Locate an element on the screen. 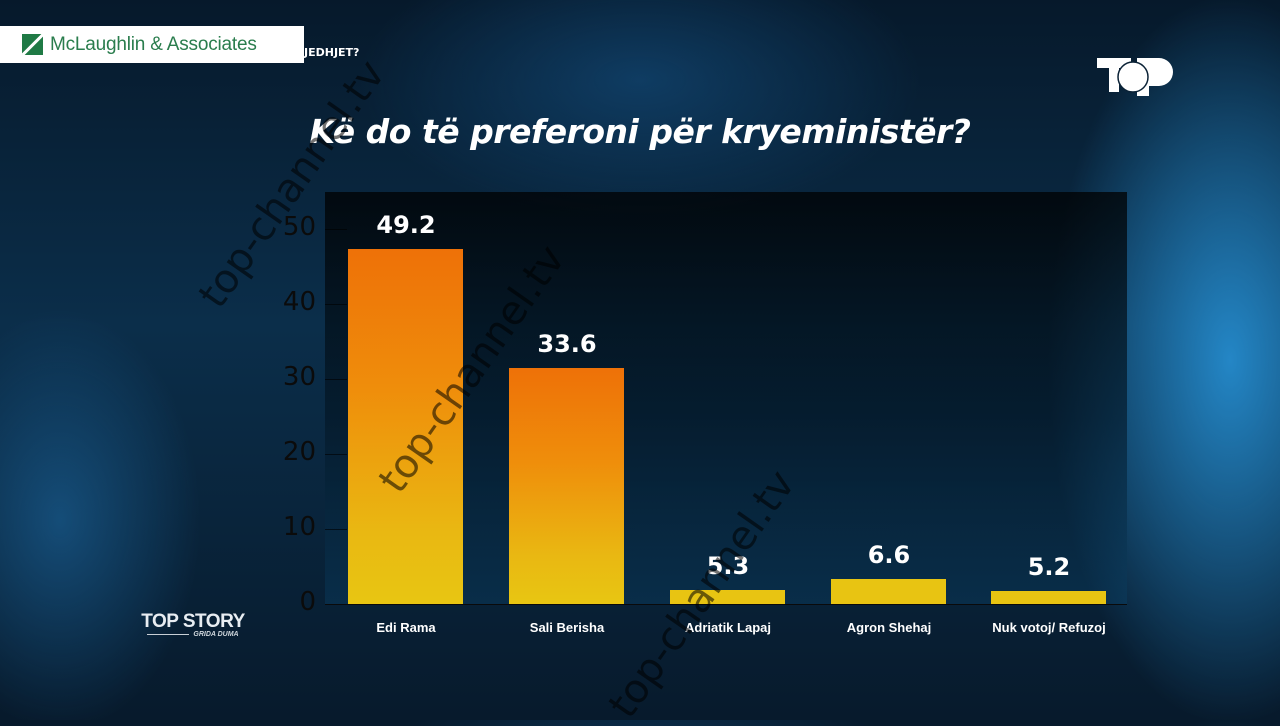 Image resolution: width=1280 pixels, height=726 pixels. pollster-name: McLaughlin & Associates is located at coordinates (153, 44).